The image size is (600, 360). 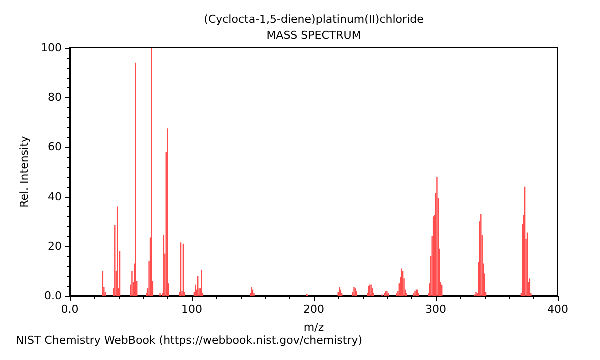 What do you see at coordinates (55, 246) in the screenshot?
I see `y-tick-label: 20` at bounding box center [55, 246].